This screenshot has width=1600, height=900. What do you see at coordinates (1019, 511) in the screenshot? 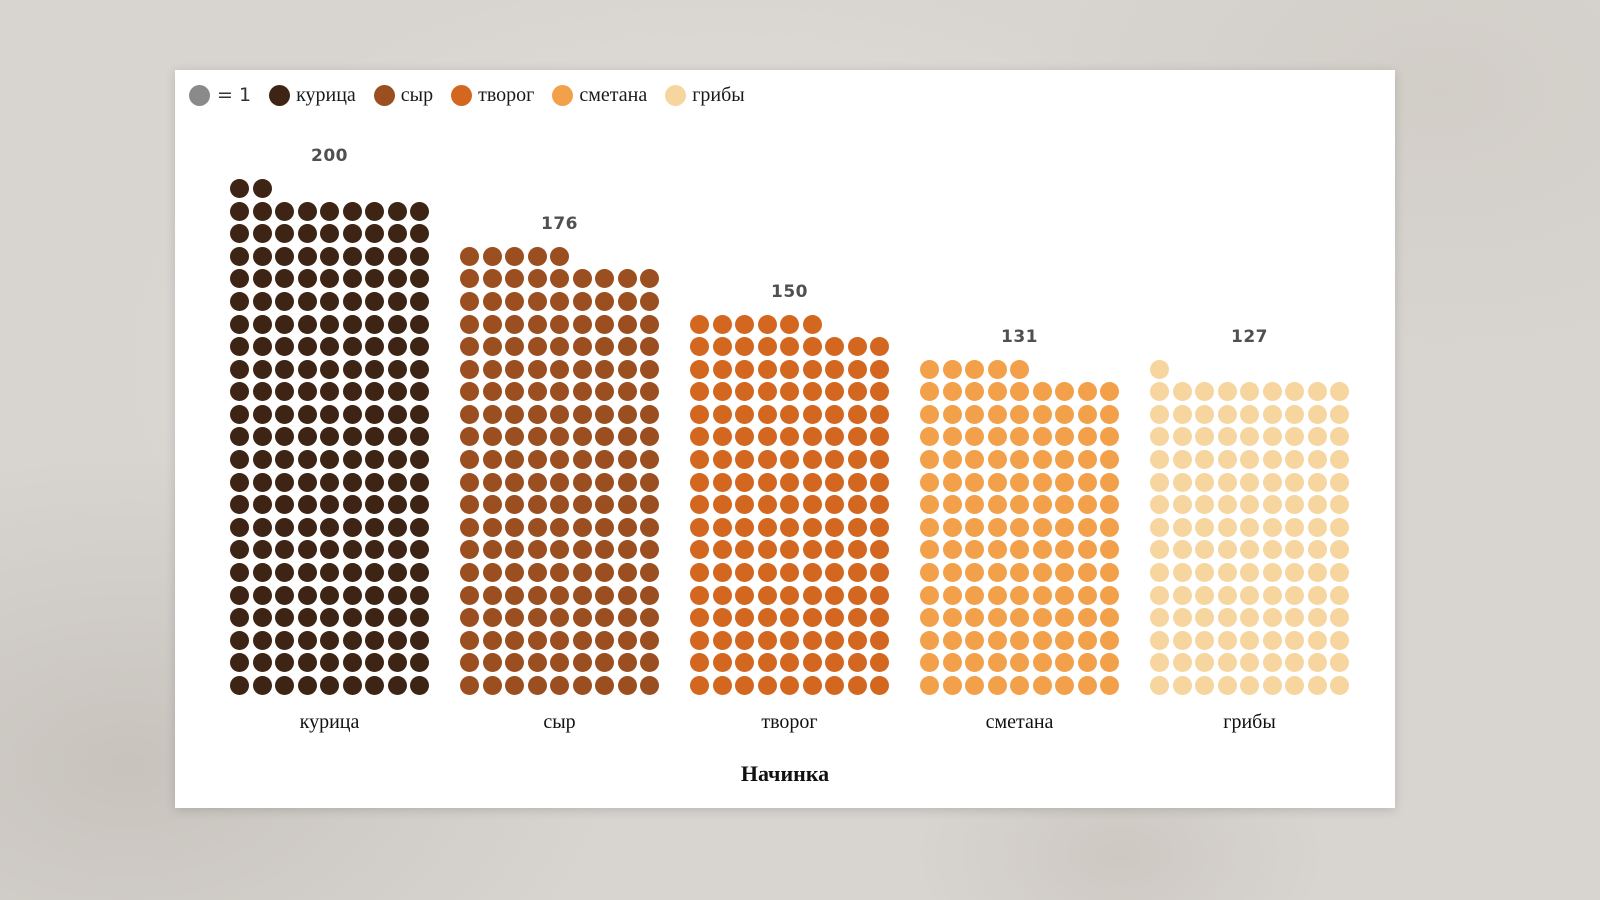
I see `pictogram-block: 131` at bounding box center [1019, 511].